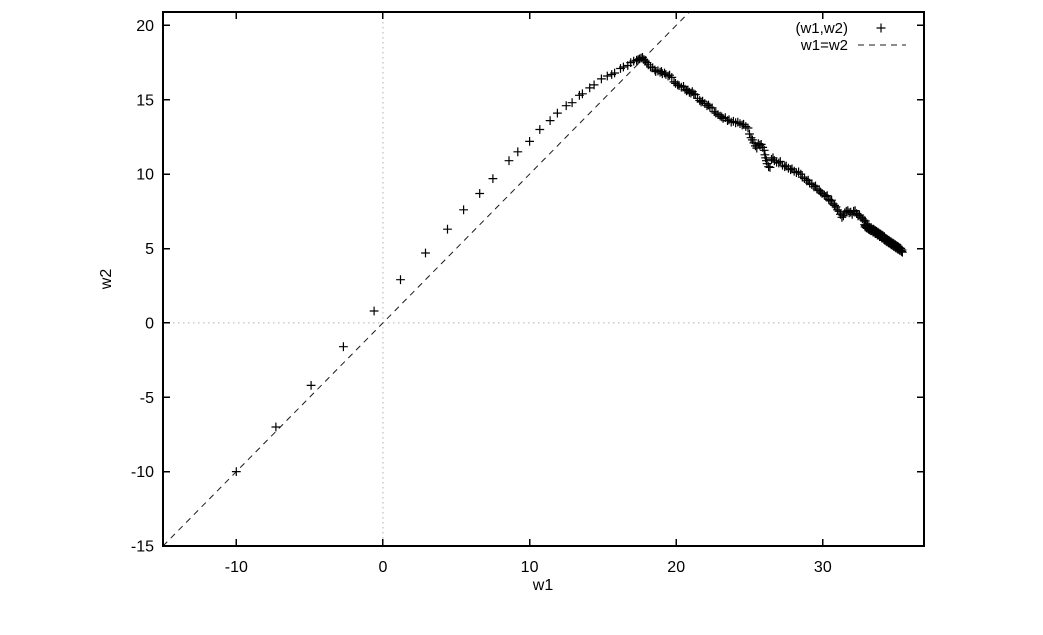 This screenshot has width=1043, height=635. What do you see at coordinates (823, 567) in the screenshot?
I see `x-tick-label: 30` at bounding box center [823, 567].